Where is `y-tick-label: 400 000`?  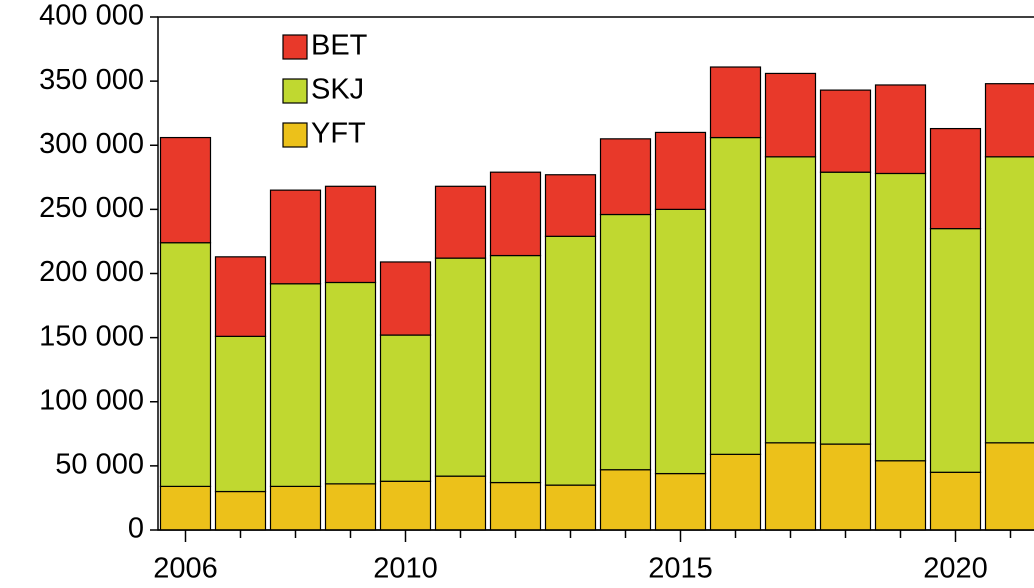
y-tick-label: 400 000 is located at coordinates (91, 16).